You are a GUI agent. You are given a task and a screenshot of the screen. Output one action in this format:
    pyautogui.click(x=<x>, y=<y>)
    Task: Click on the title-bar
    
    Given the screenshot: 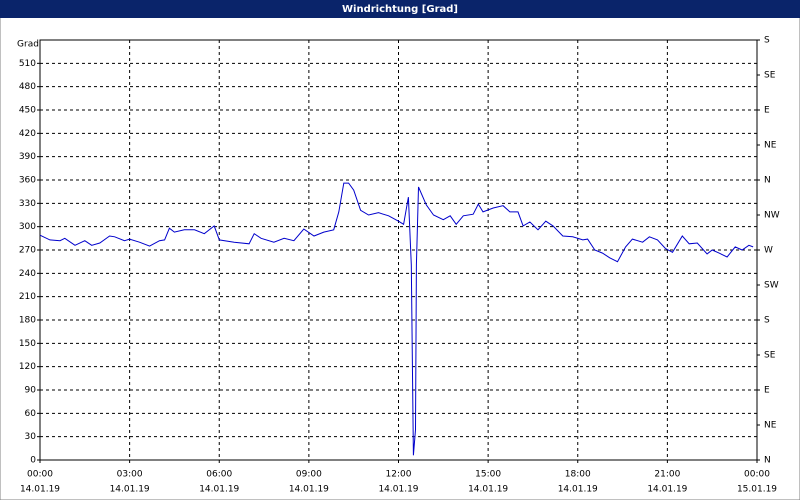 What is the action you would take?
    pyautogui.click(x=400, y=9)
    